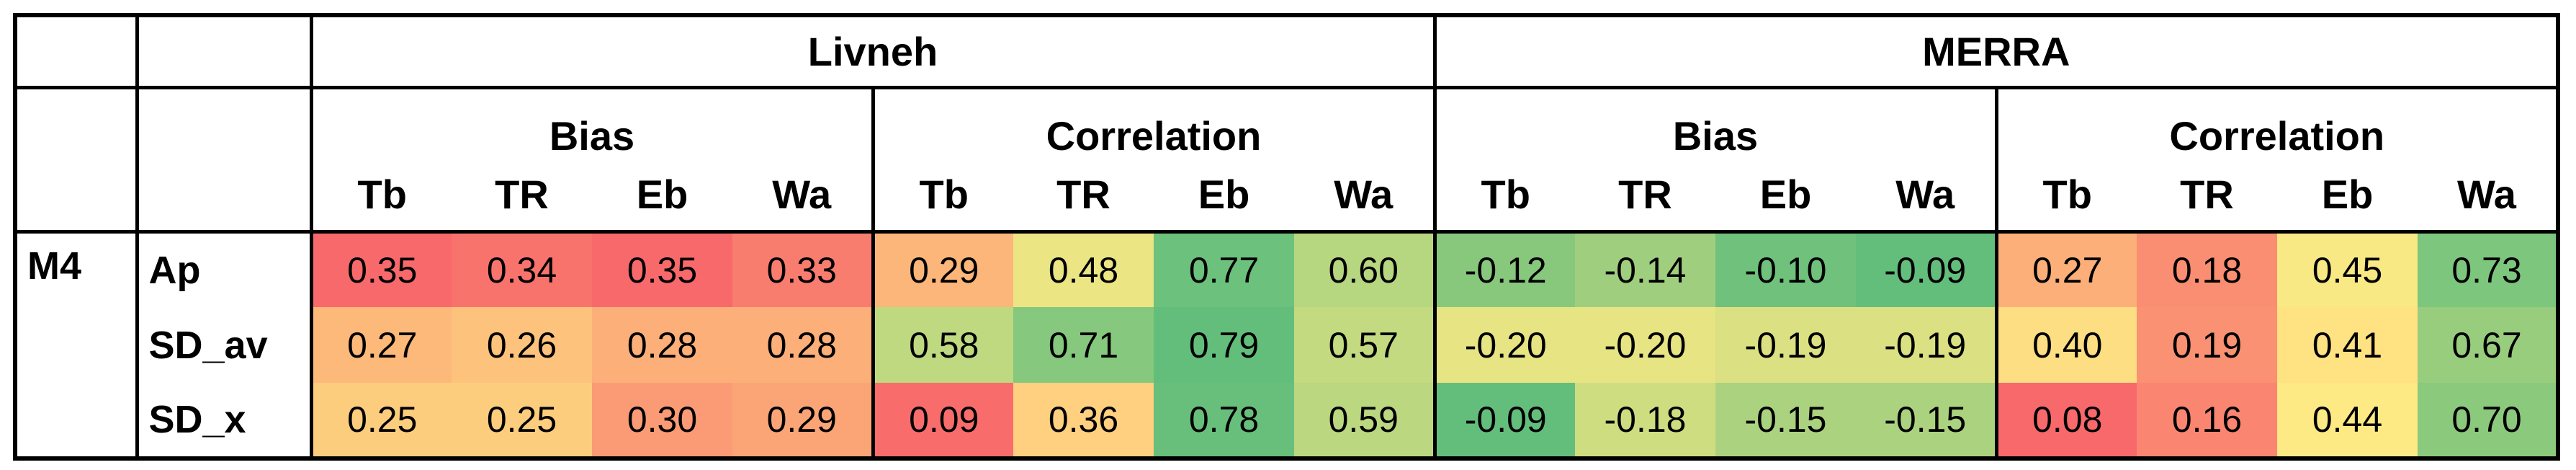 This screenshot has width=2576, height=470. I want to click on value-cell: 0.30, so click(662, 420).